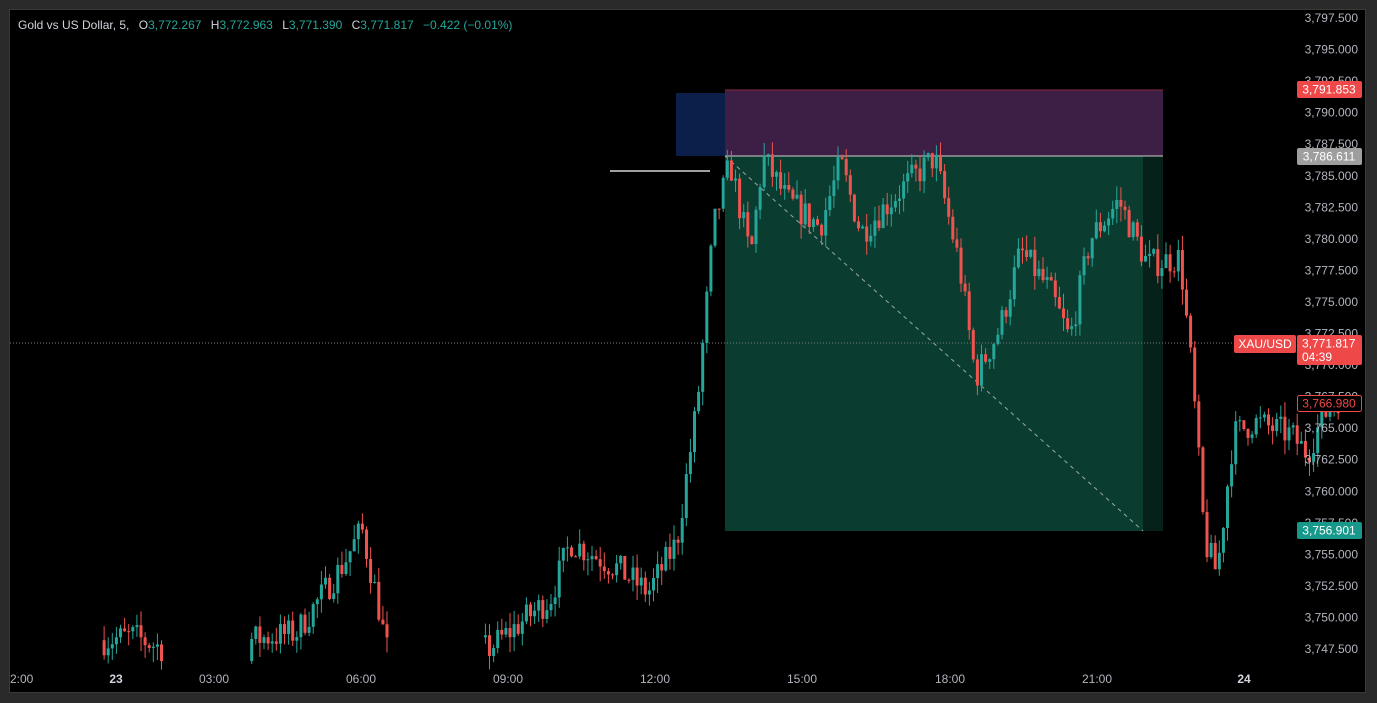  I want to click on entry-zone, so click(700, 124).